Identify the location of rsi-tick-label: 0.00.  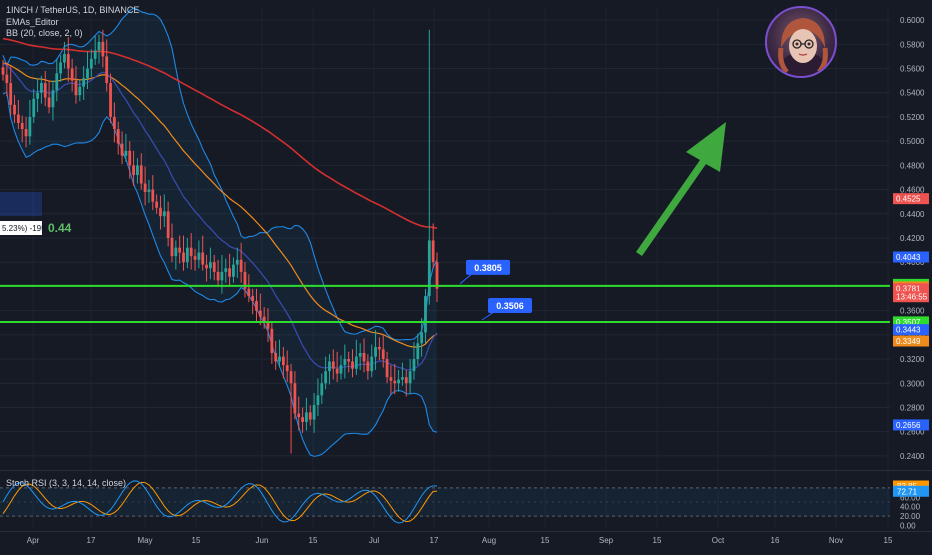
(908, 526).